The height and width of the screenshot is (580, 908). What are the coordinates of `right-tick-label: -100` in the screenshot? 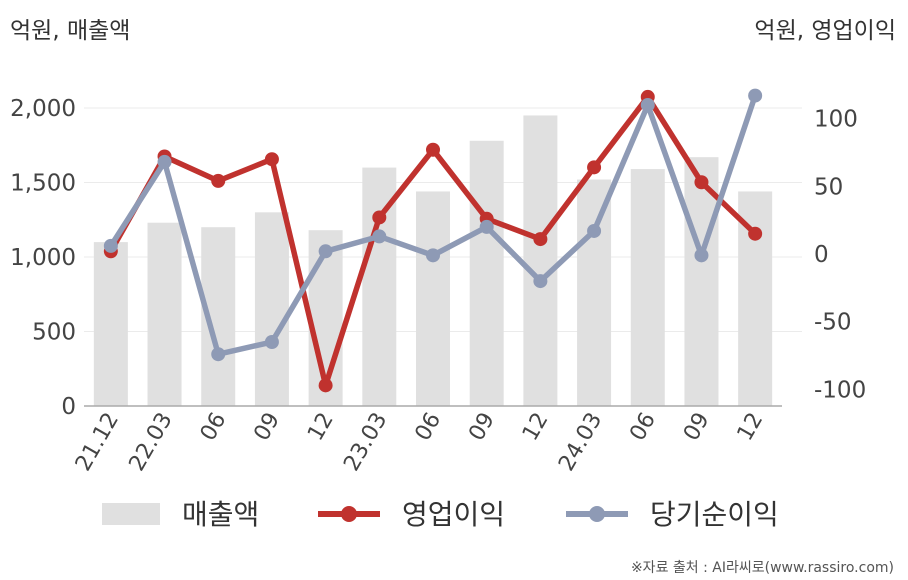 It's located at (840, 390).